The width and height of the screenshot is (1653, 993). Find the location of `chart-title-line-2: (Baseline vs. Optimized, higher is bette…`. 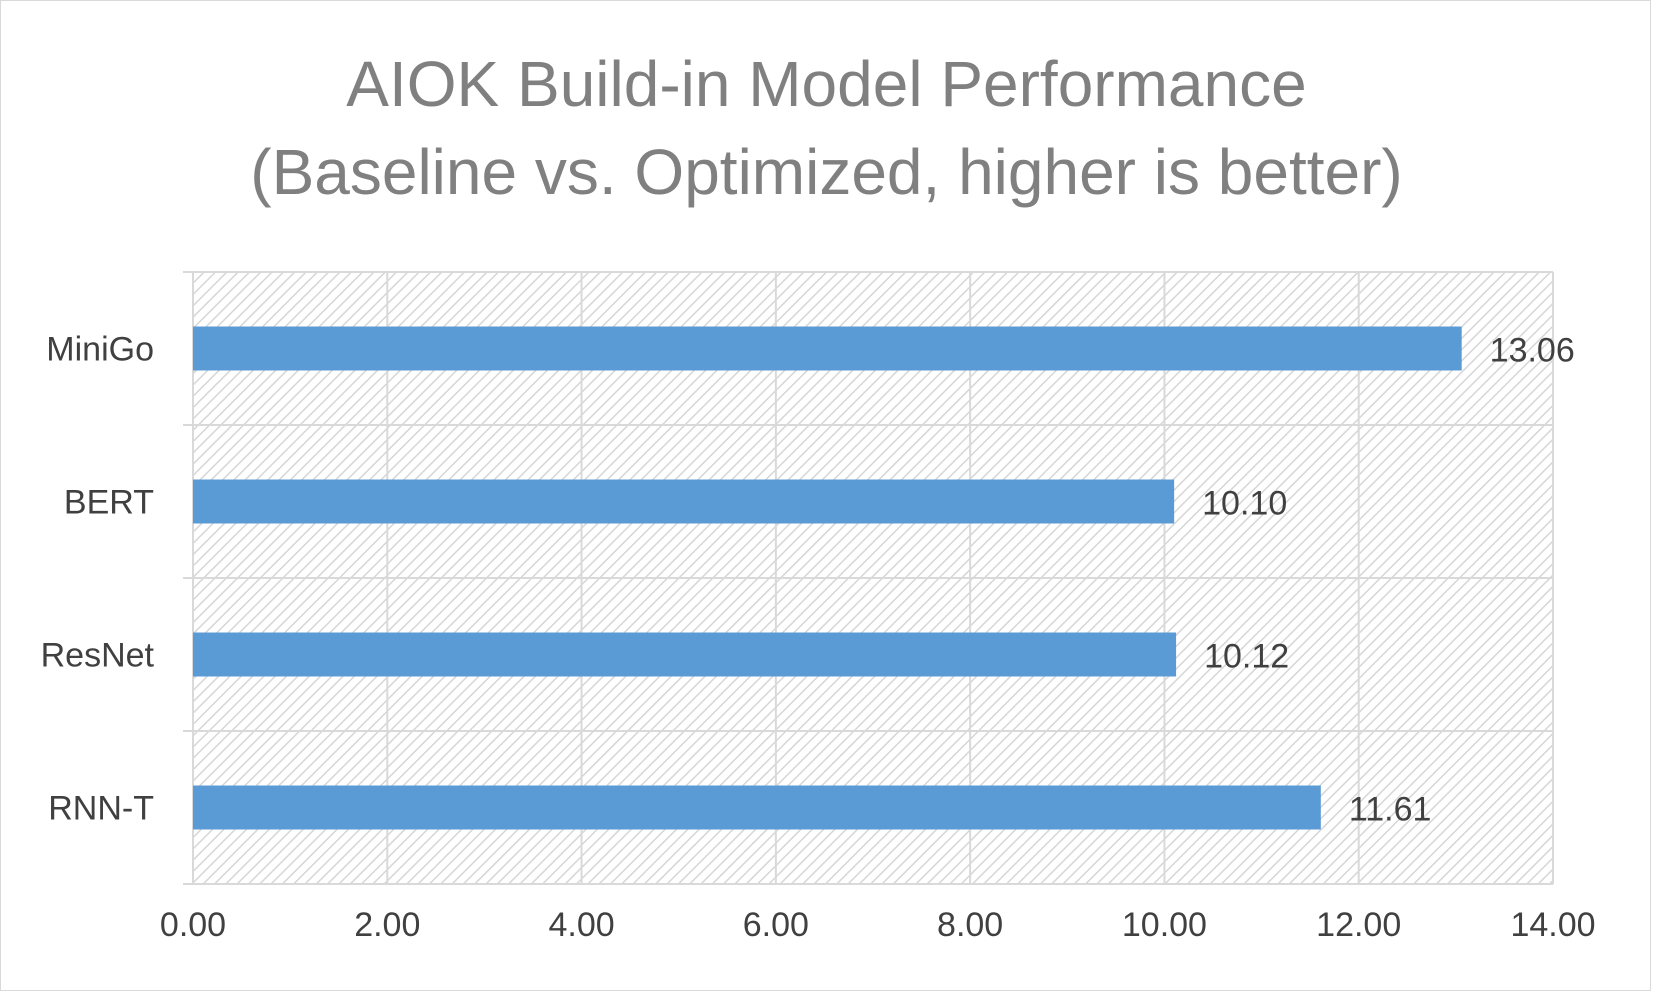

chart-title-line-2: (Baseline vs. Optimized, higher is bette… is located at coordinates (826, 172).